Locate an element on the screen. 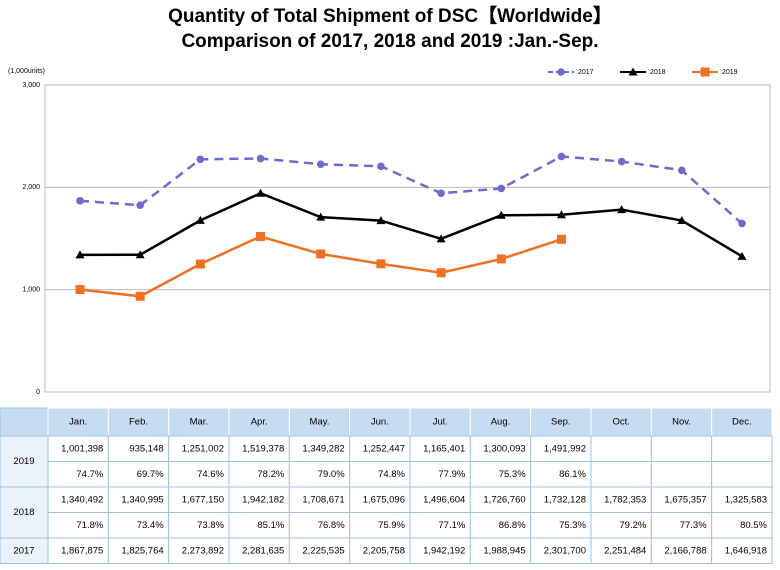 The width and height of the screenshot is (780, 570). ratio-cell: 79.2% is located at coordinates (632, 525).